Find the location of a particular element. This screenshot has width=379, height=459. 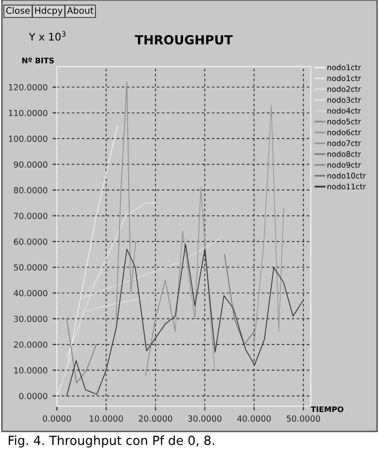

y-tick-label: 70.0000 is located at coordinates (31, 216).